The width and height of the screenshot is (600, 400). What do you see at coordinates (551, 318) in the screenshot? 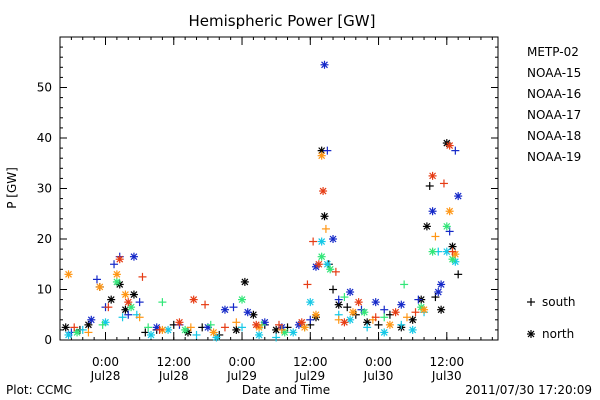
I see `marker-legend: south north` at bounding box center [551, 318].